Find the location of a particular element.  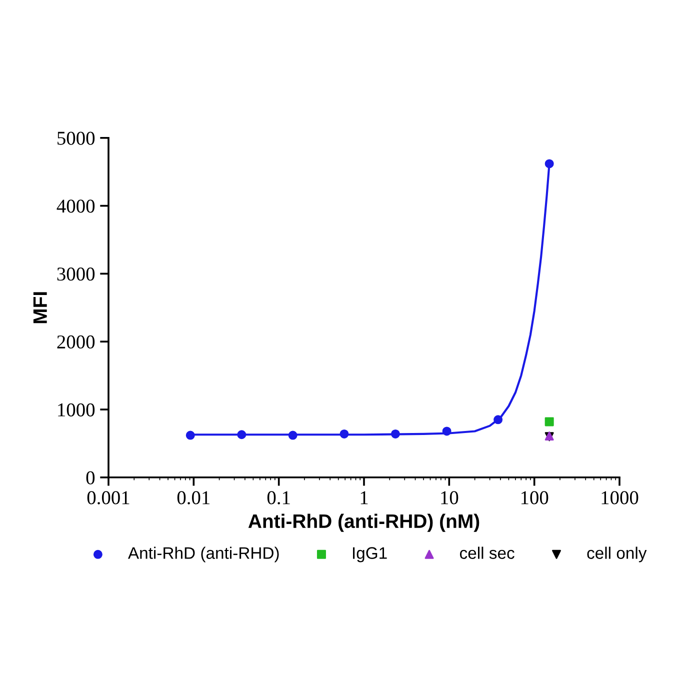

x-tick-label: 0.01 is located at coordinates (193, 497).